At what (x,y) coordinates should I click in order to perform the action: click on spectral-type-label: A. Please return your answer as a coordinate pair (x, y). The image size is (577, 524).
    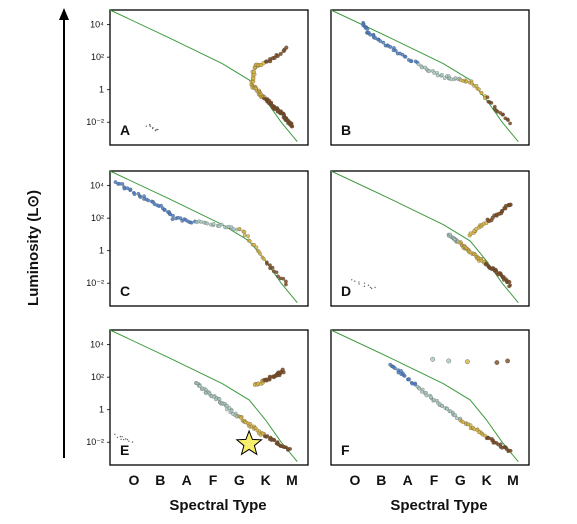
    Looking at the image, I should click on (187, 480).